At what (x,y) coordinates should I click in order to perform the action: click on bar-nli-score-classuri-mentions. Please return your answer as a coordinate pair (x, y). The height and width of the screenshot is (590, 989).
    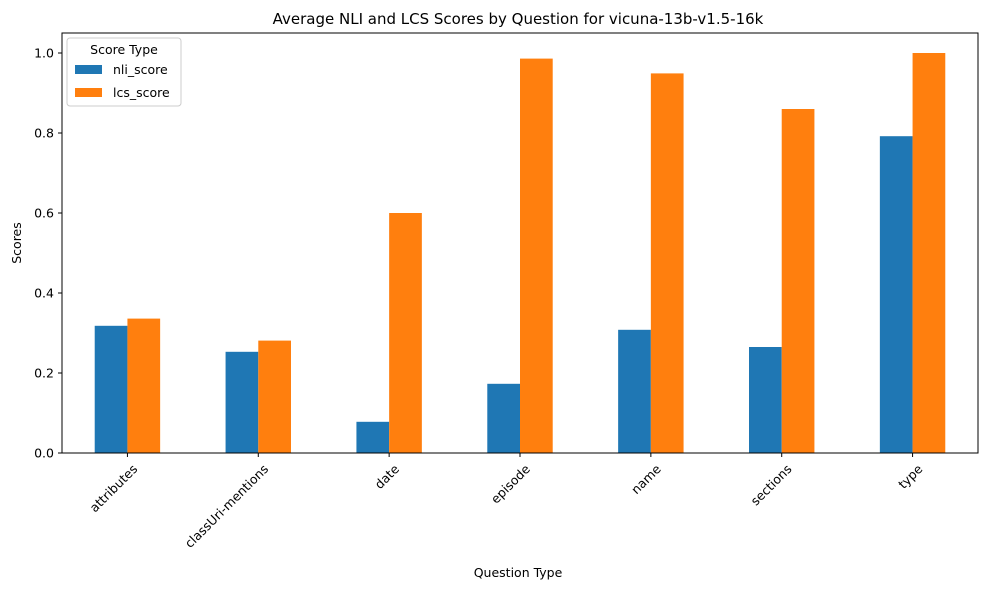
    Looking at the image, I should click on (242, 402).